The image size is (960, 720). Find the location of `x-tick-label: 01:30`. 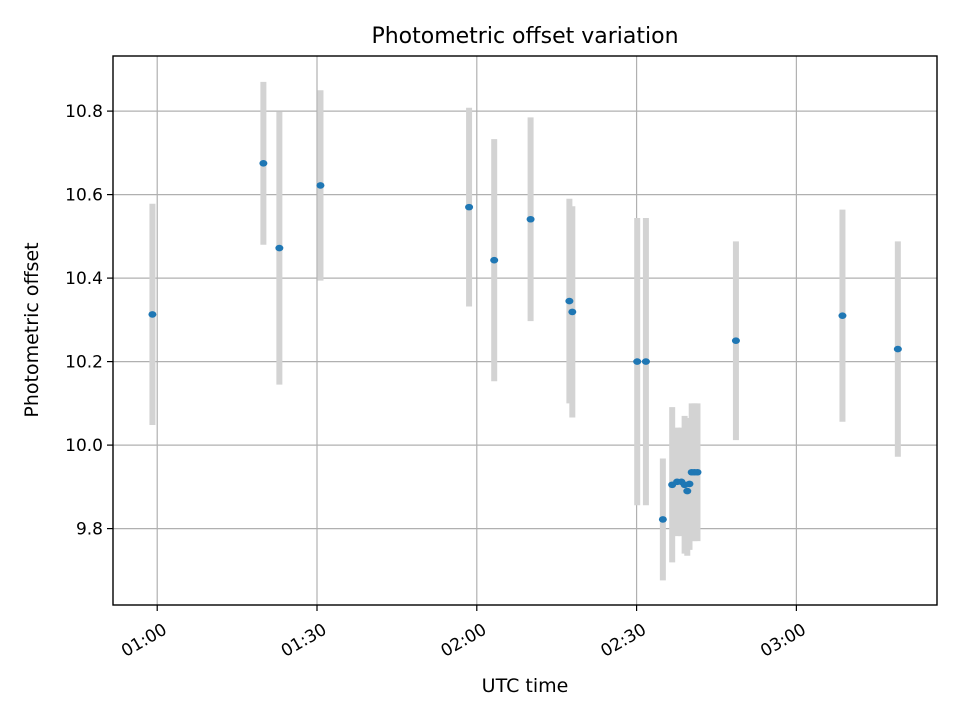

x-tick-label: 01:30 is located at coordinates (304, 641).